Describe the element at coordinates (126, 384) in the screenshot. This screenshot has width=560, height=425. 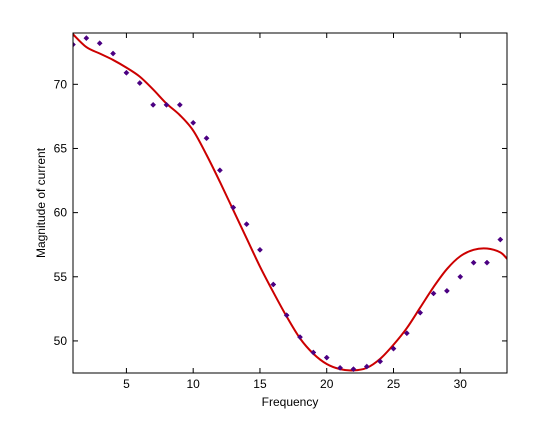
I see `x-tick-label: 5` at that location.